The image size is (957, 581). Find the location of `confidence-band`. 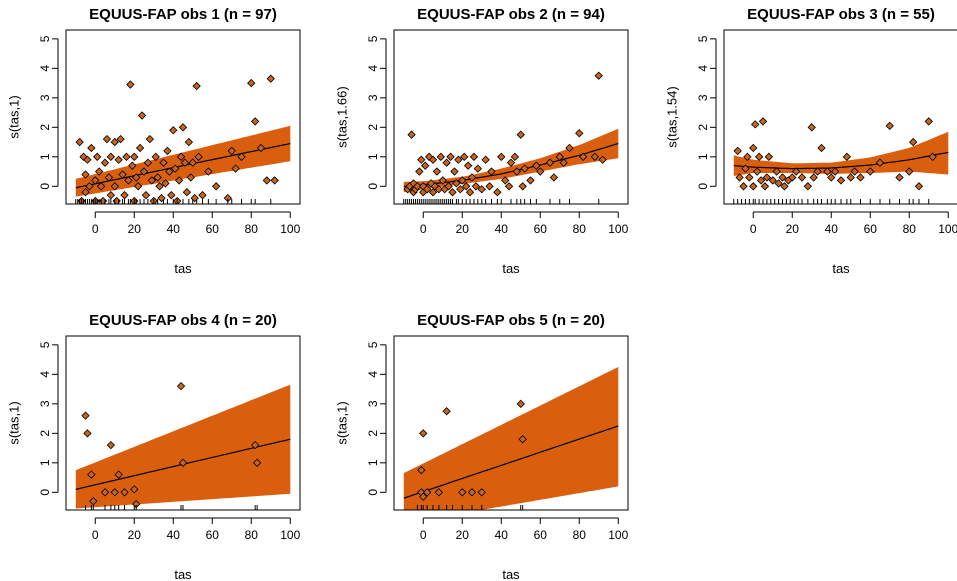

confidence-band is located at coordinates (841, 153).